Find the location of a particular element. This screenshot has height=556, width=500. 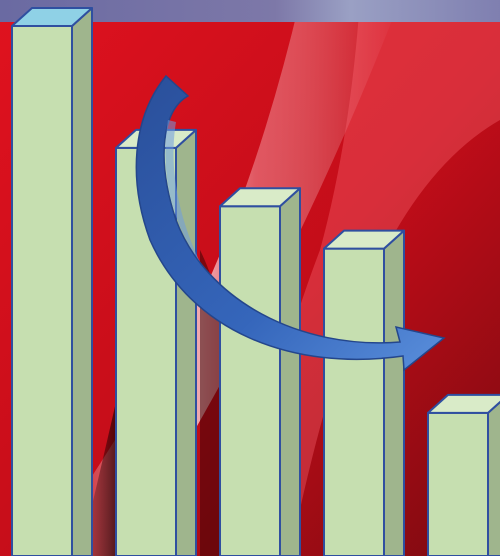

bar-3-top is located at coordinates (260, 197).